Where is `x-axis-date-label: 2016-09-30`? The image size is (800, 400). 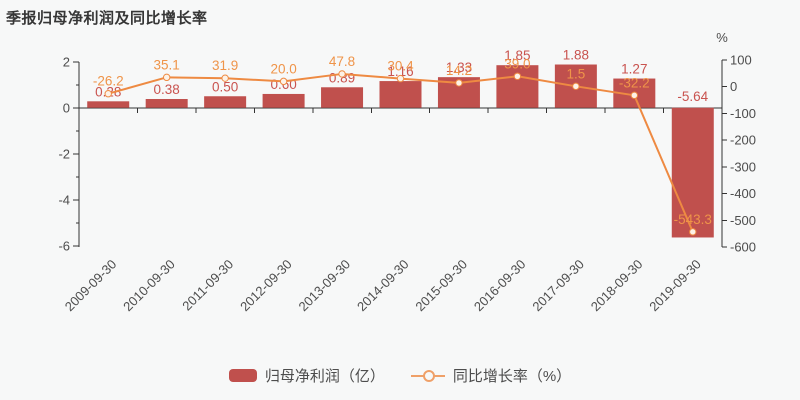
x-axis-date-label: 2016-09-30 is located at coordinates (500, 286).